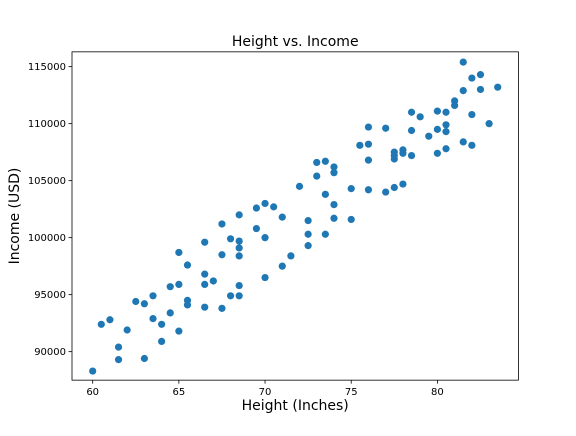 The width and height of the screenshot is (576, 436). What do you see at coordinates (15, 216) in the screenshot?
I see `y-axis-label: Income (USD)` at bounding box center [15, 216].